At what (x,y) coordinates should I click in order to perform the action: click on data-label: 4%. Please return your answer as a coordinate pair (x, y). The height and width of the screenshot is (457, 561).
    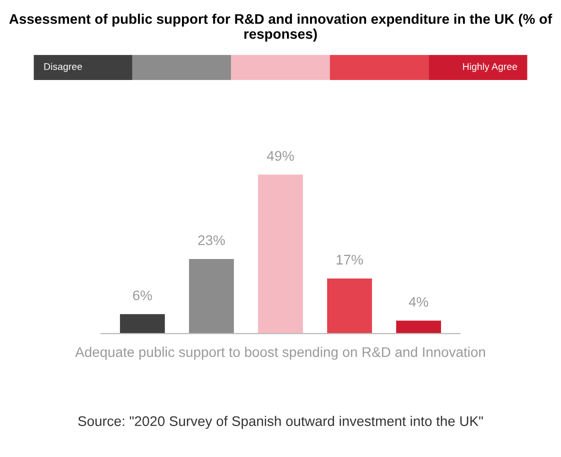
    Looking at the image, I should click on (418, 302).